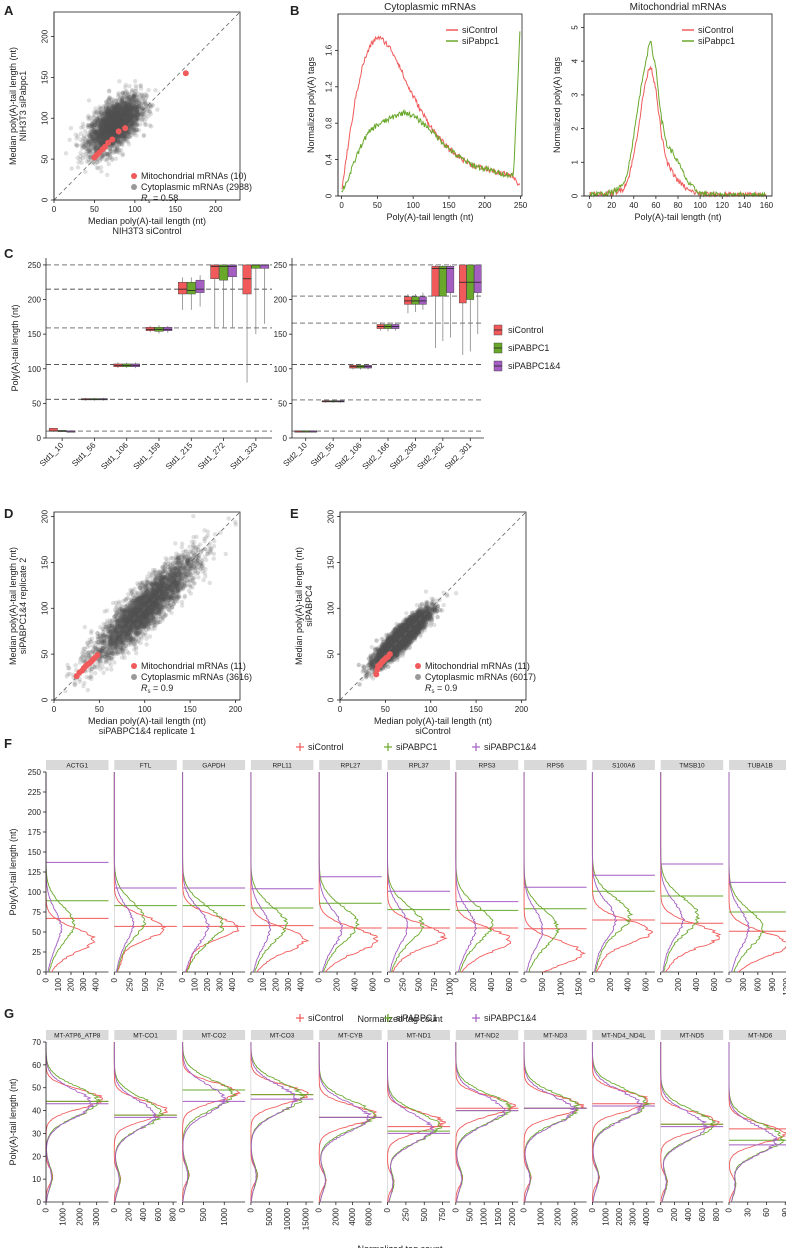  I want to click on legend-cyto-label: Cytoplasmic mRNAs (2988), so click(196, 187).